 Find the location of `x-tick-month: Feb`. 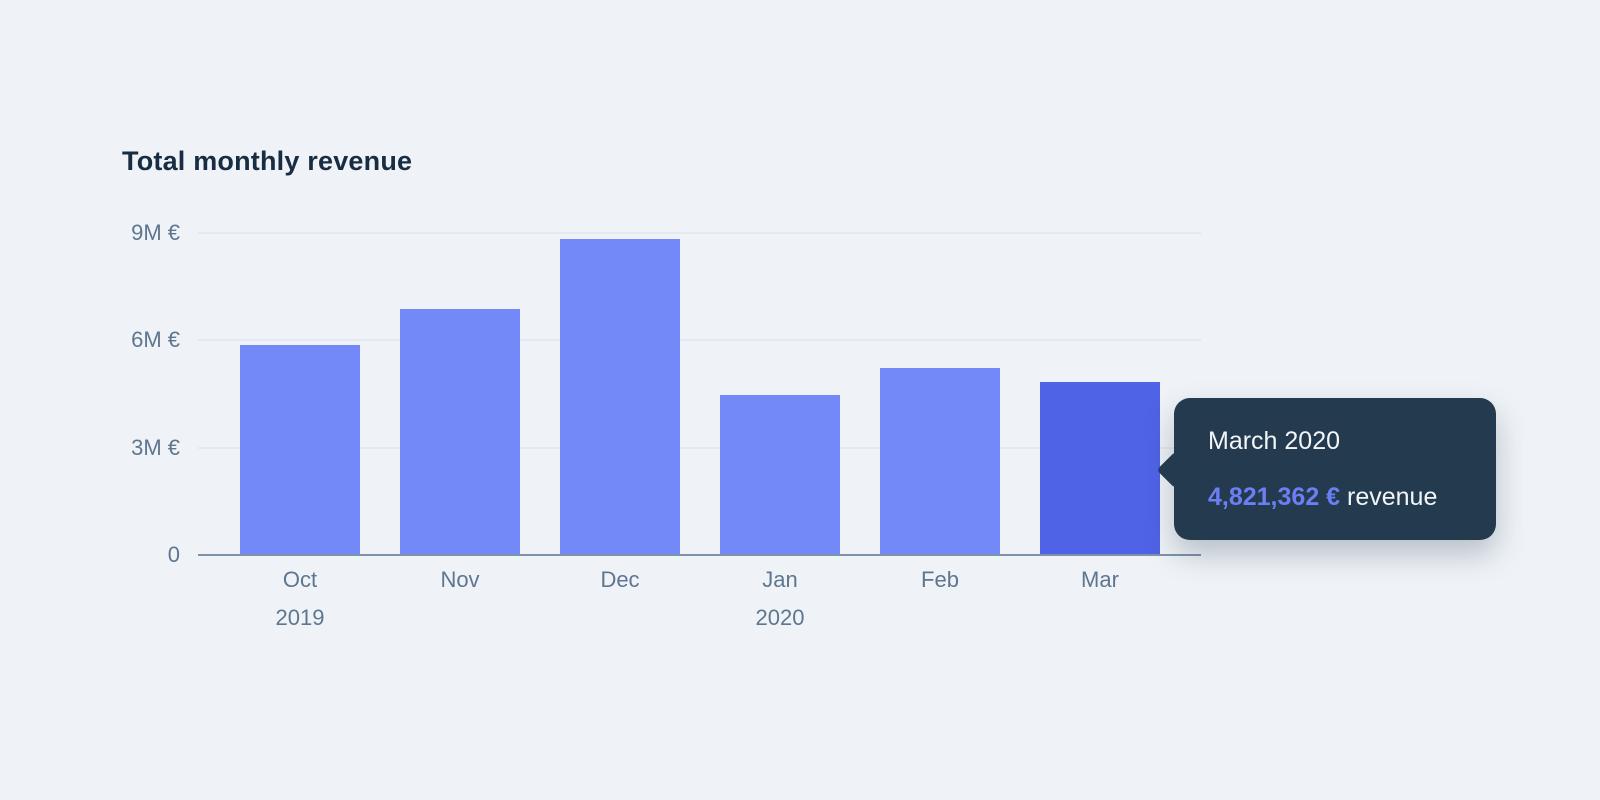

x-tick-month: Feb is located at coordinates (940, 579).